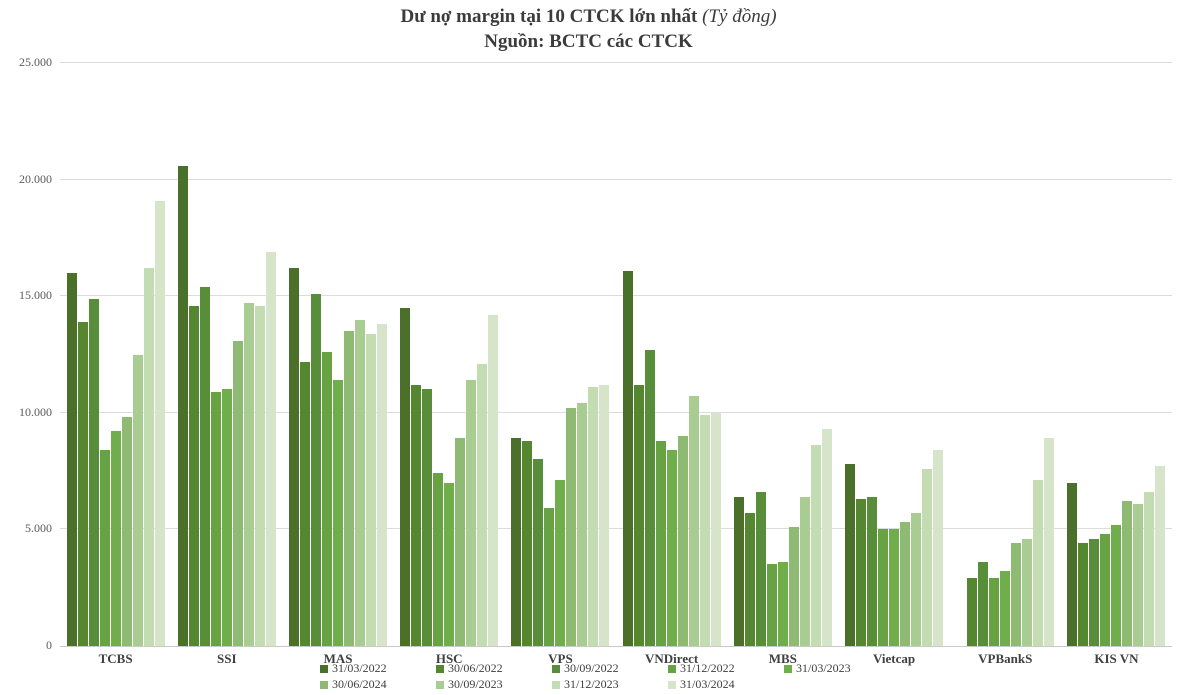 The width and height of the screenshot is (1177, 695). What do you see at coordinates (359, 684) in the screenshot?
I see `legend-label: 30/06/2024` at bounding box center [359, 684].